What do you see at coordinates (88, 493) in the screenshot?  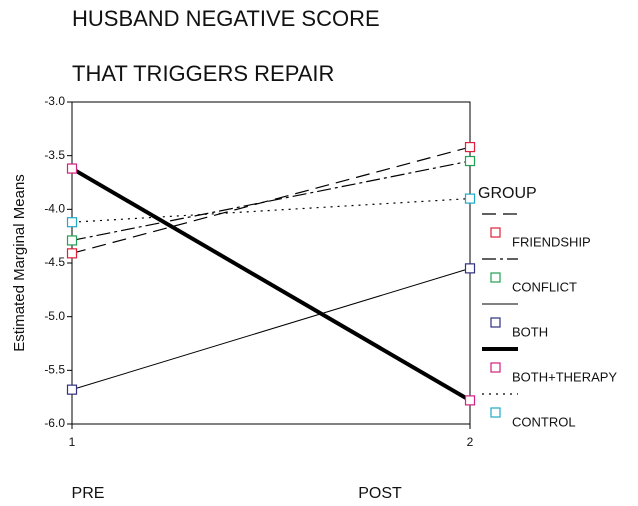 I see `x-annotation: PRE` at bounding box center [88, 493].